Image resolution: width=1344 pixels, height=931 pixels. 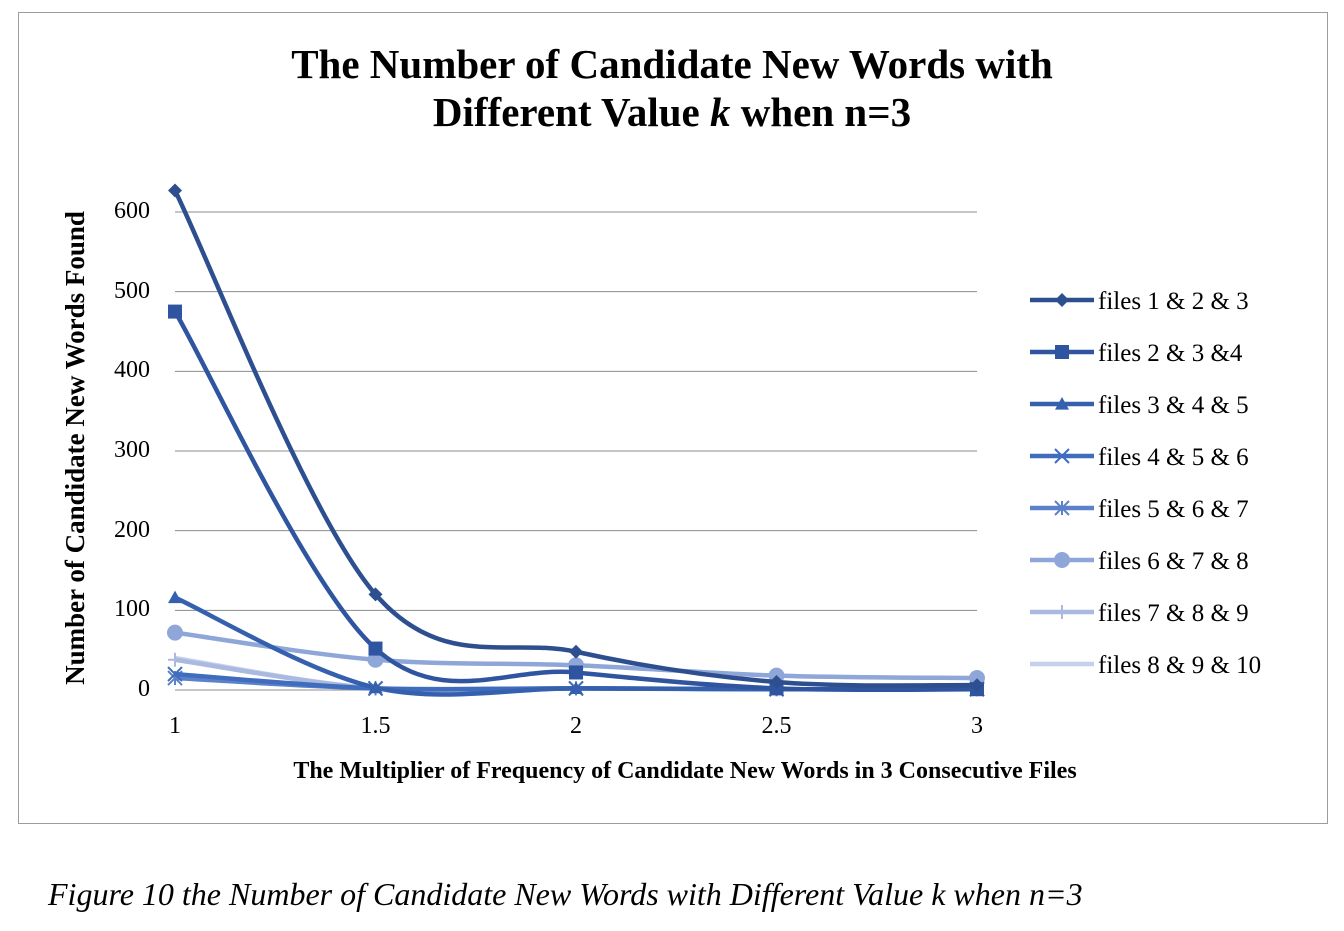 What do you see at coordinates (1179, 665) in the screenshot?
I see `legend-label: files 8 & 9 & 10` at bounding box center [1179, 665].